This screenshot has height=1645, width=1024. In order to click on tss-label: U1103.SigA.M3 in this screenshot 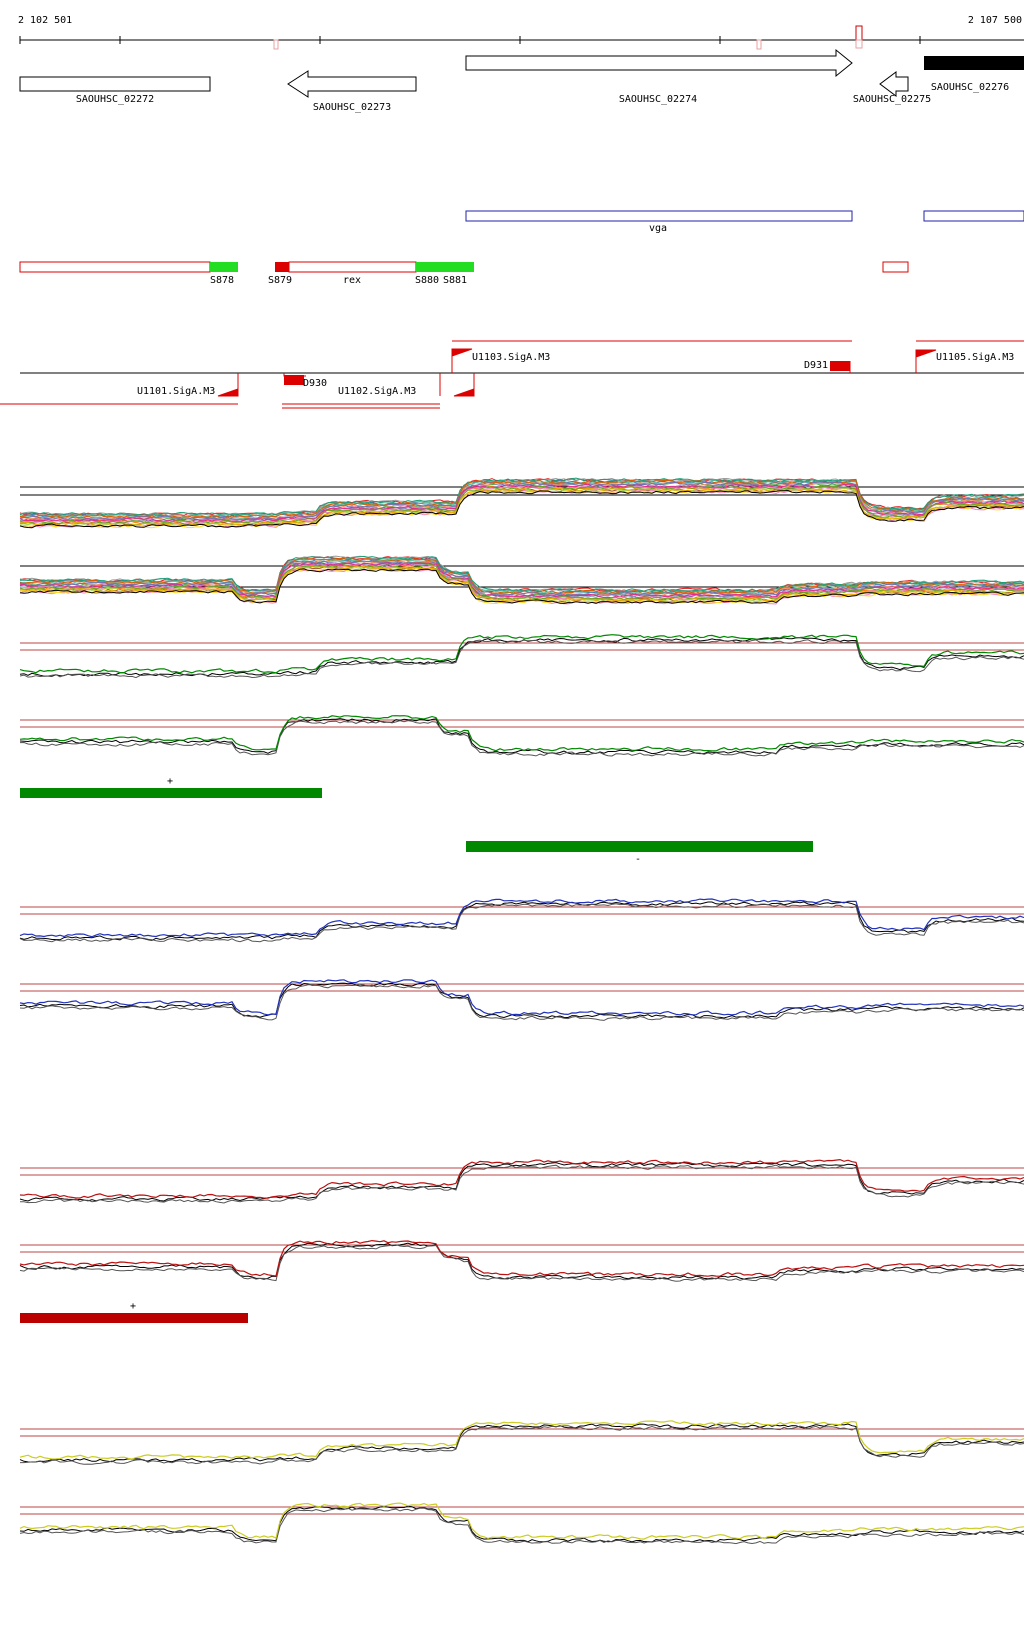, I will do `click(511, 357)`.